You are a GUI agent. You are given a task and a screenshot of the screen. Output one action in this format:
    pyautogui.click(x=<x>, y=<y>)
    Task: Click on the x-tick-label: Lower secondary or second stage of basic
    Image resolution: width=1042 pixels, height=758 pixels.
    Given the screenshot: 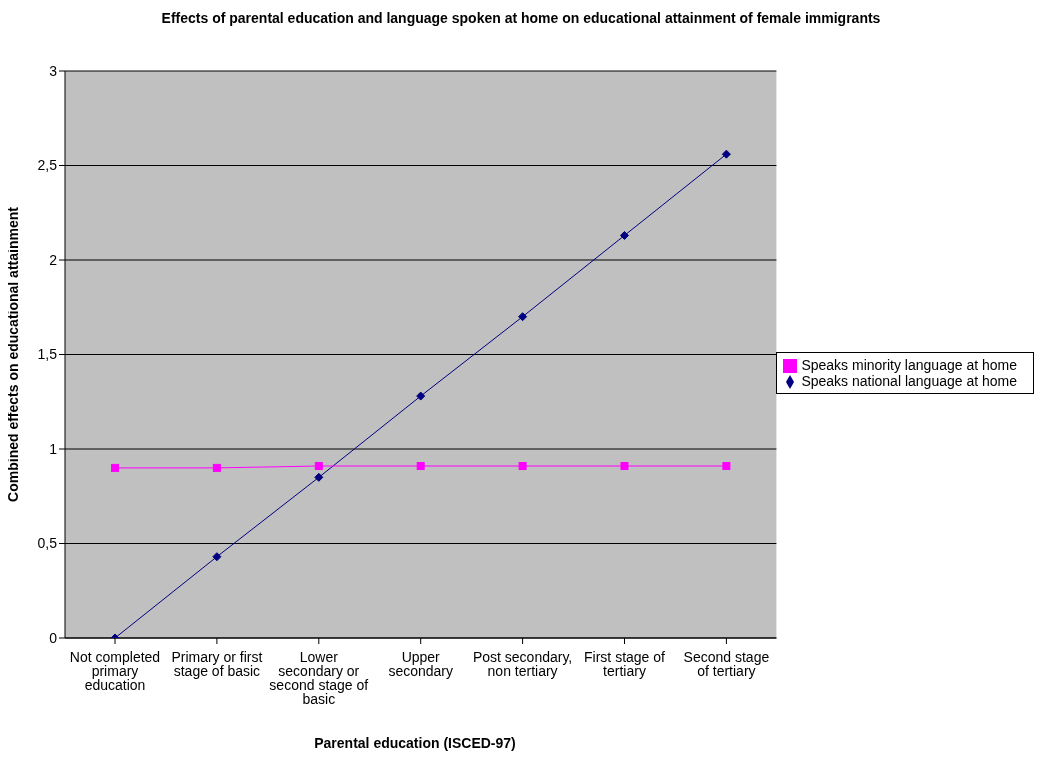 What is the action you would take?
    pyautogui.click(x=319, y=677)
    